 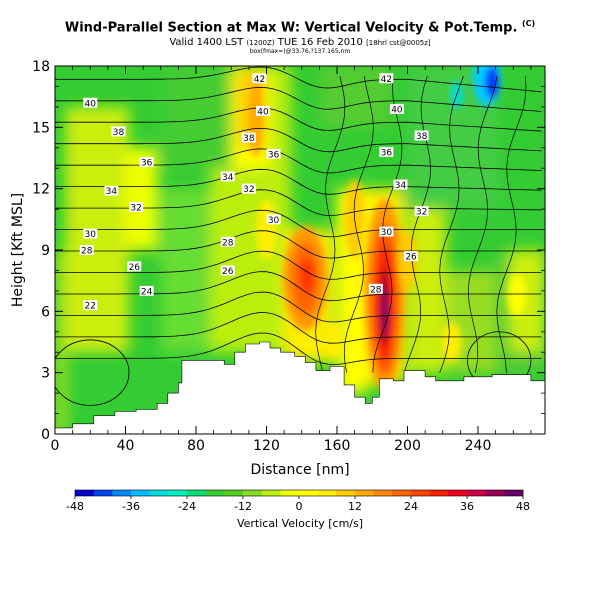 I want to click on x-axis-label: Distance [nm], so click(x=299, y=470).